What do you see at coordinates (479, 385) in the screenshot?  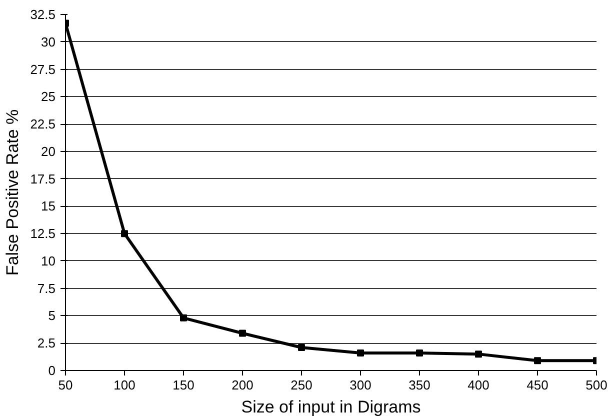 I see `x-tick-label: 400` at bounding box center [479, 385].